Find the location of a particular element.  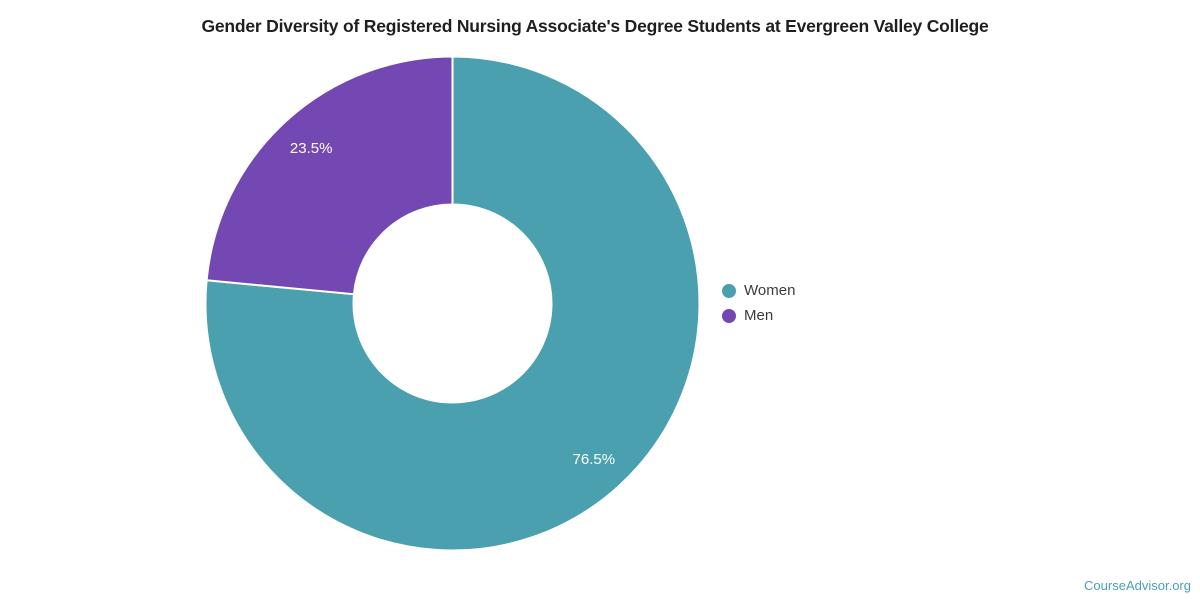

legend-label: Women is located at coordinates (770, 290).